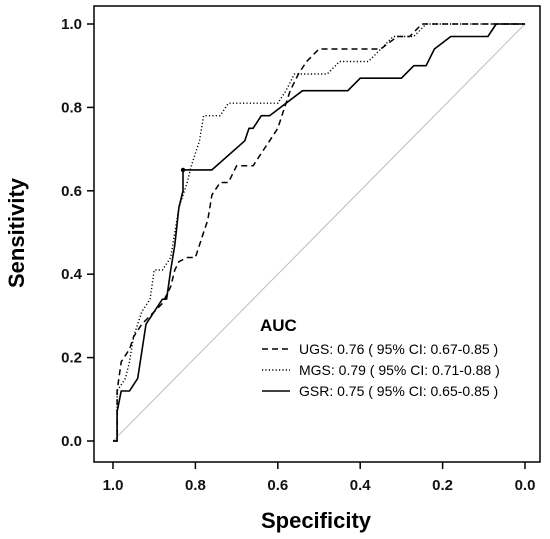 The image size is (550, 539). Describe the element at coordinates (278, 325) in the screenshot. I see `legend-title: AUC` at that location.